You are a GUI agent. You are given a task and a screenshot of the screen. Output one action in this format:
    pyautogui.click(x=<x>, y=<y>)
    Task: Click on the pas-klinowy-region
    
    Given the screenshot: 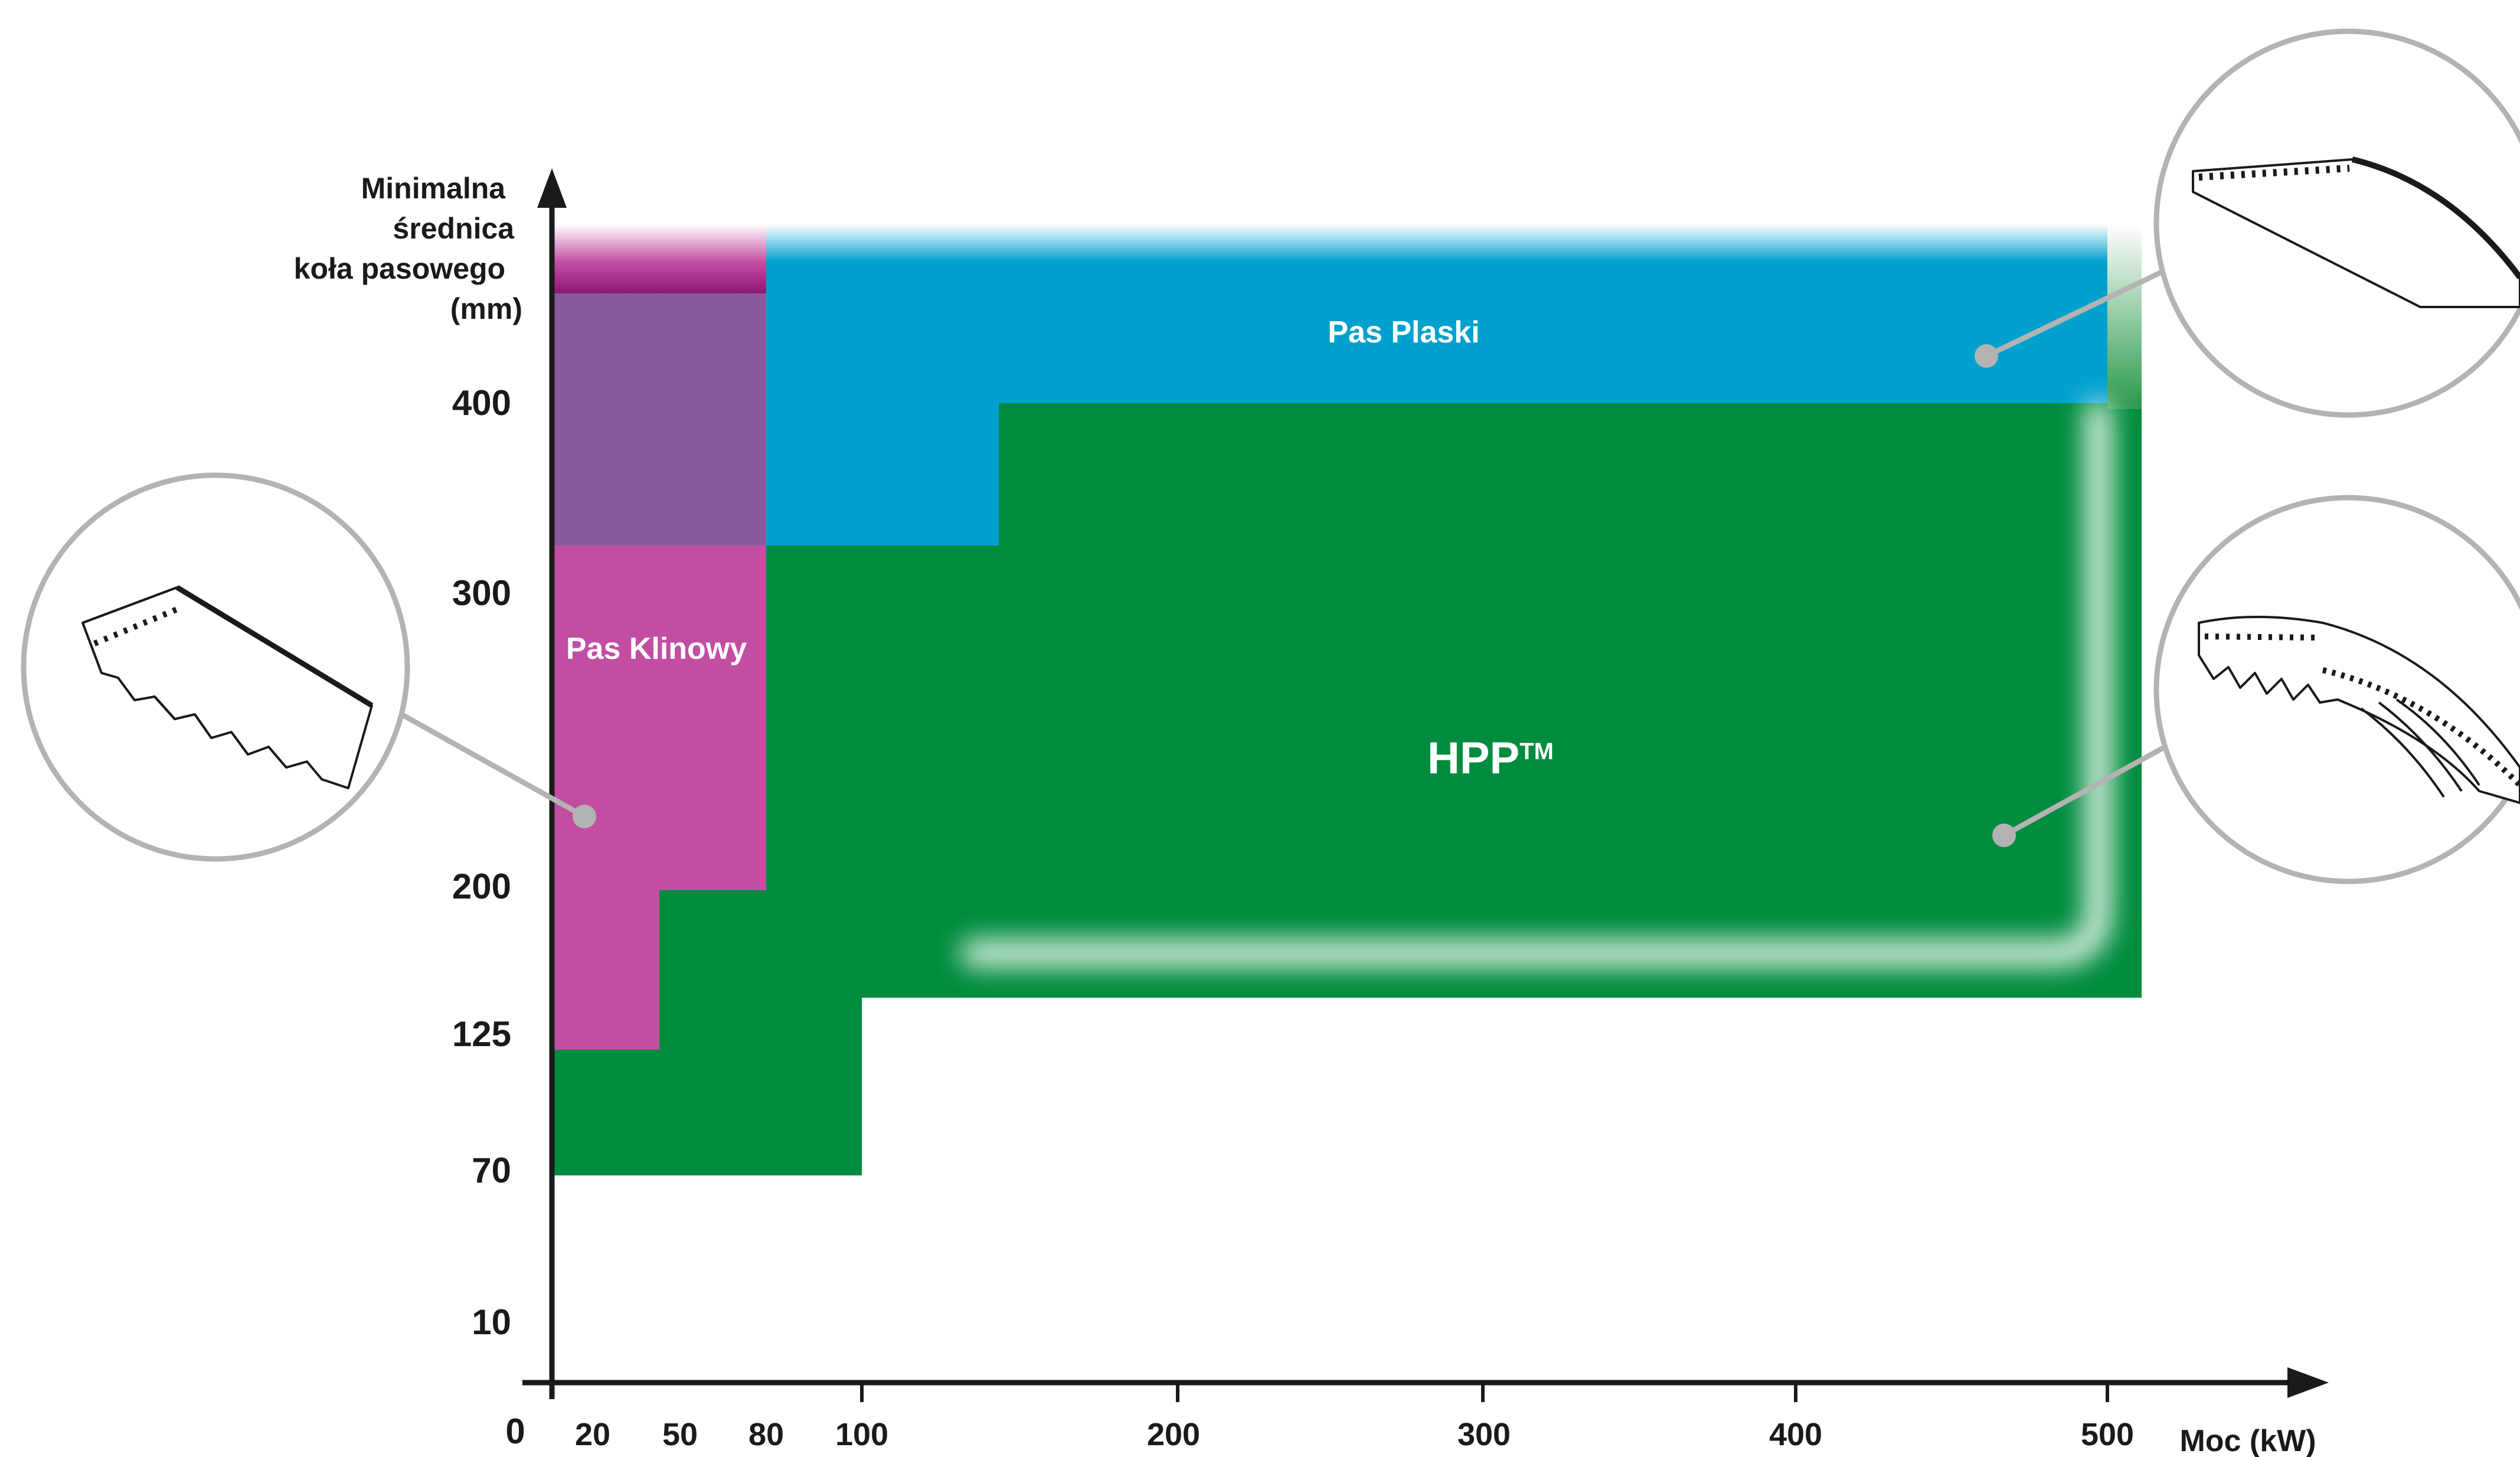 What is the action you would take?
    pyautogui.click(x=659, y=797)
    